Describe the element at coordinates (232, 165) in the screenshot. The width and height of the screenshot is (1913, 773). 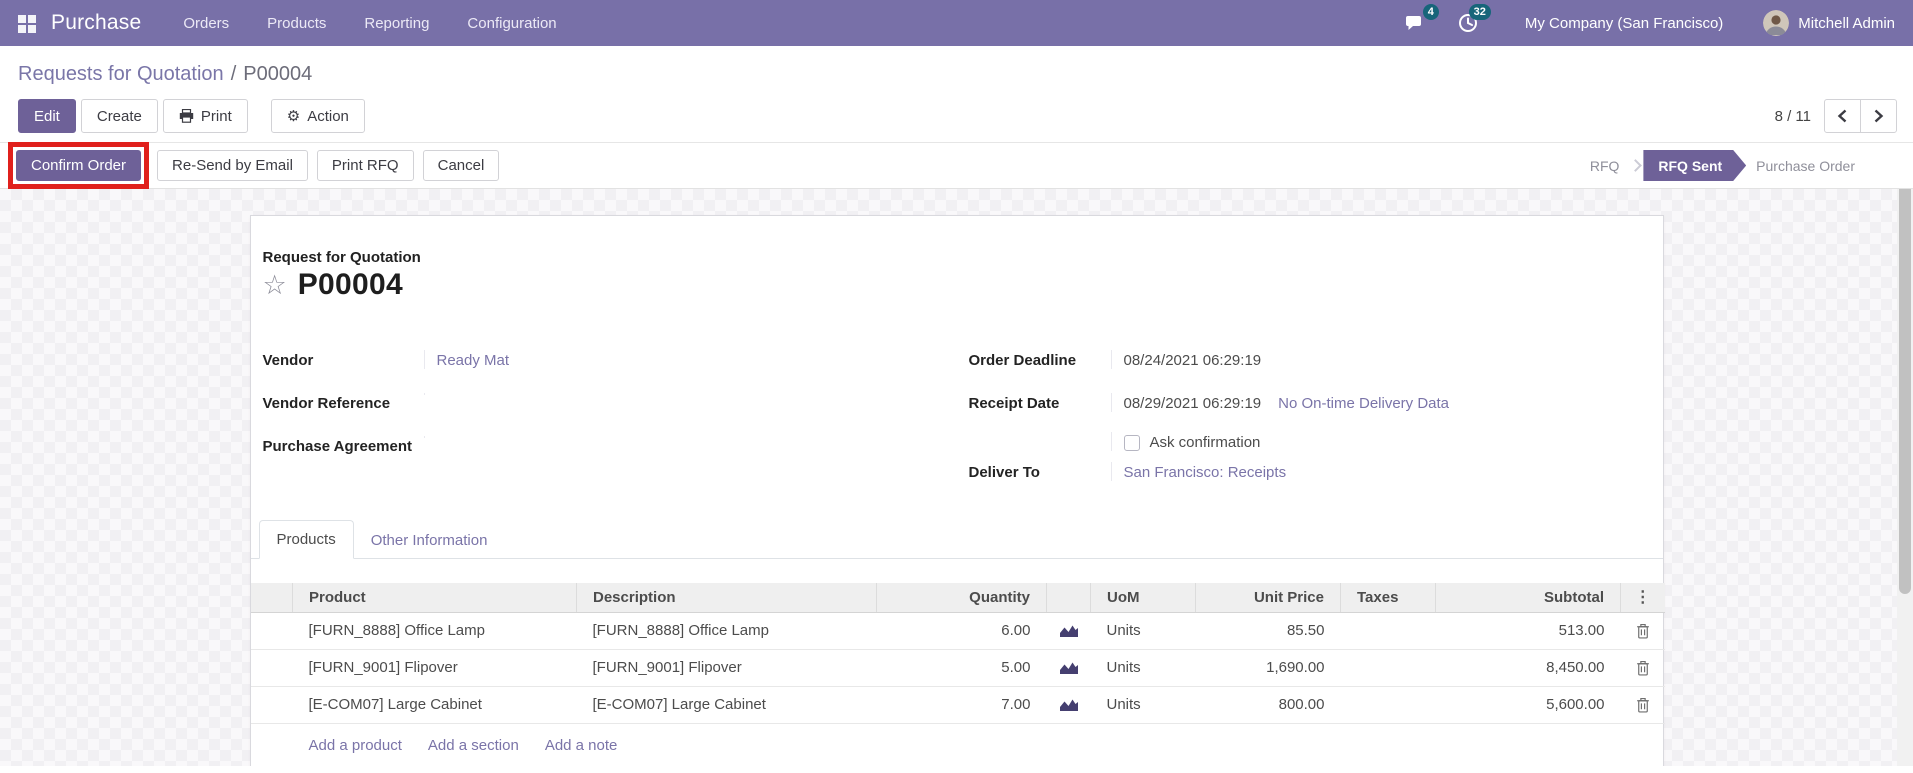
I see `resend-email-button: Re-Send by Email` at that location.